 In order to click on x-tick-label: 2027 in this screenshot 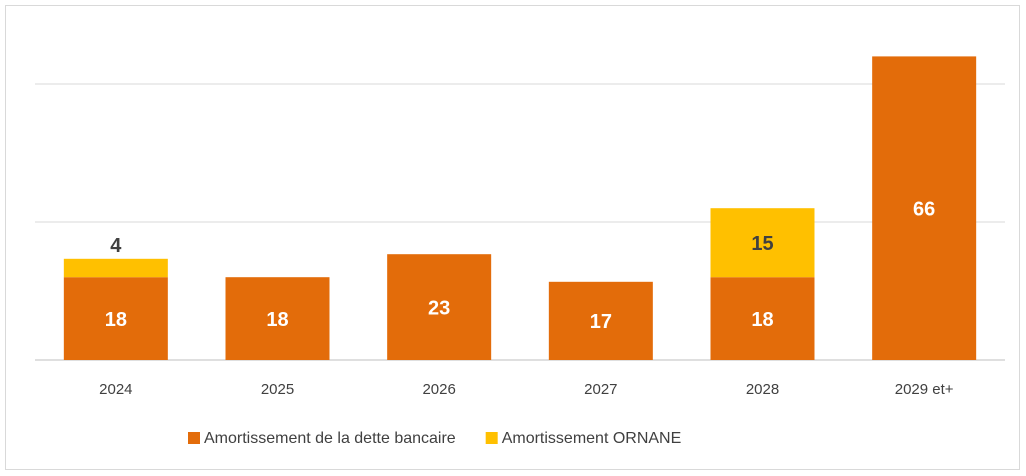, I will do `click(600, 389)`.